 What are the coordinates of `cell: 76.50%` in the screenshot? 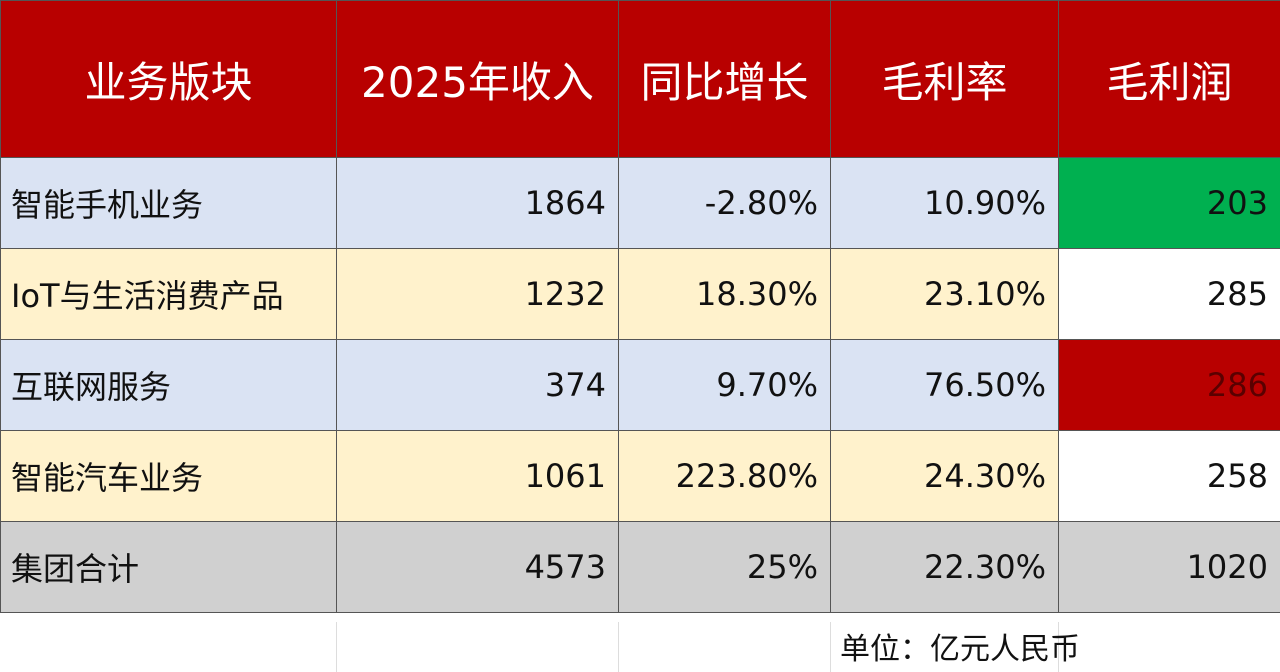 It's located at (944, 385).